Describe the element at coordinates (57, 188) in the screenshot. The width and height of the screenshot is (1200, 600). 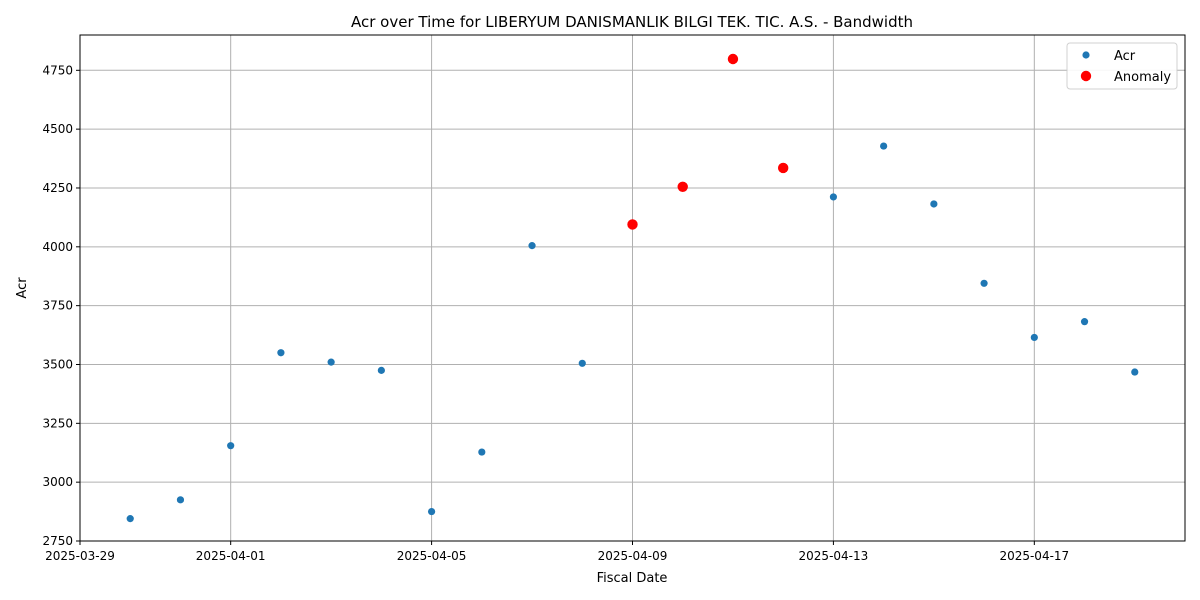
I see `y-tick-label: 4250` at that location.